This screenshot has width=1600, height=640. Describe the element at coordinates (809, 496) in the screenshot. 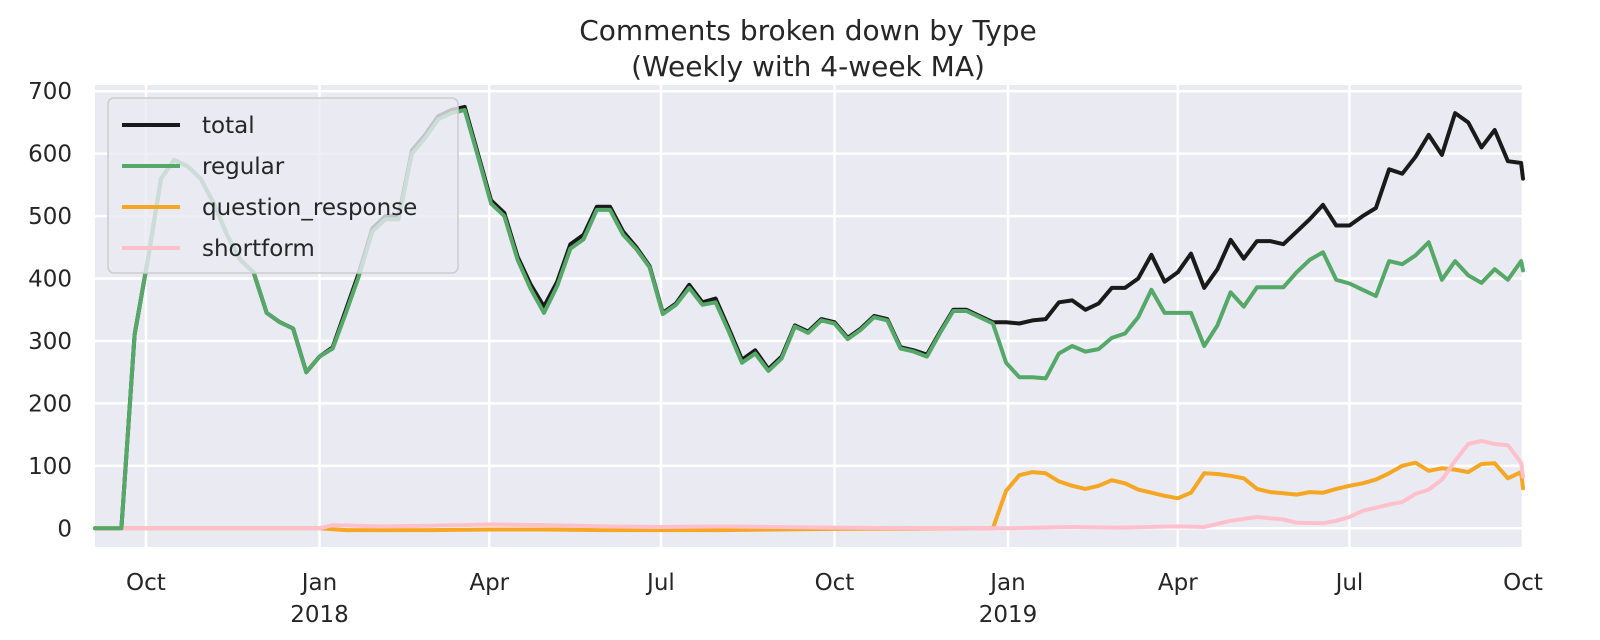

I see `series-line-question-response` at that location.